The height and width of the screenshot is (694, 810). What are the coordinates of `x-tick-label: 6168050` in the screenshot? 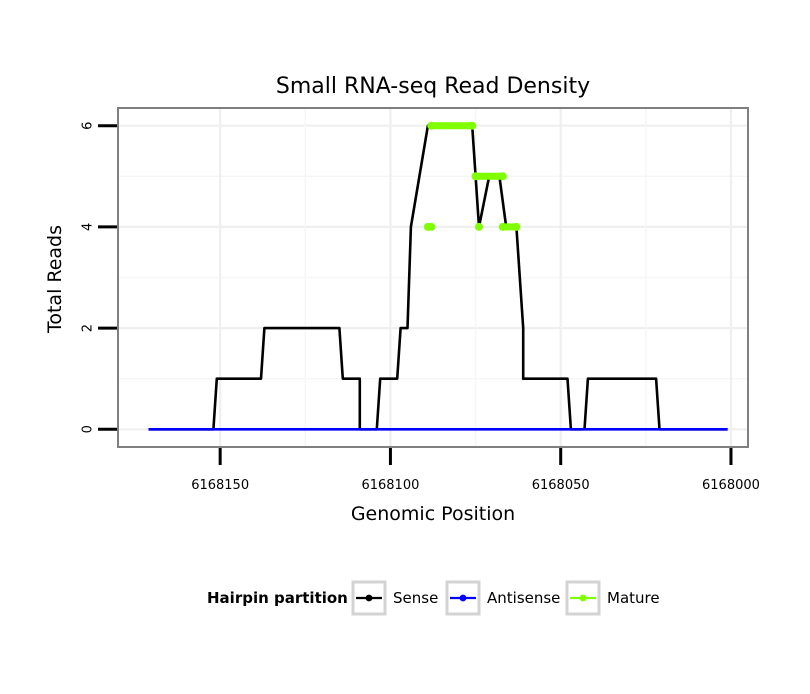 It's located at (561, 485).